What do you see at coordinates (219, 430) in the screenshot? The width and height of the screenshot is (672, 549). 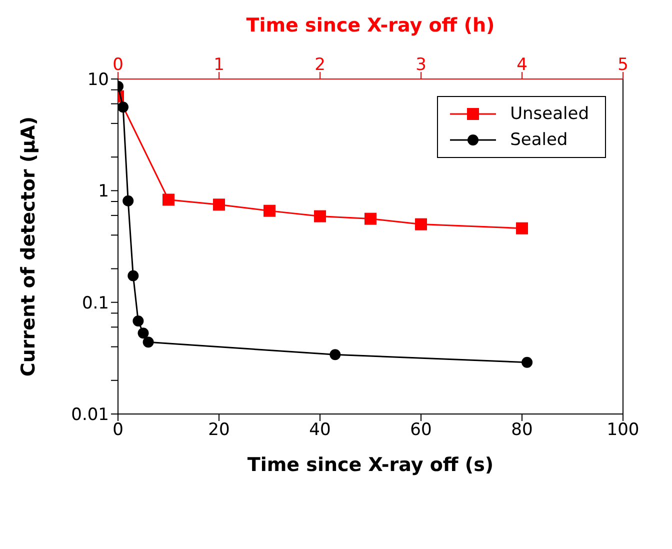 I see `x-tick-label: 20` at bounding box center [219, 430].